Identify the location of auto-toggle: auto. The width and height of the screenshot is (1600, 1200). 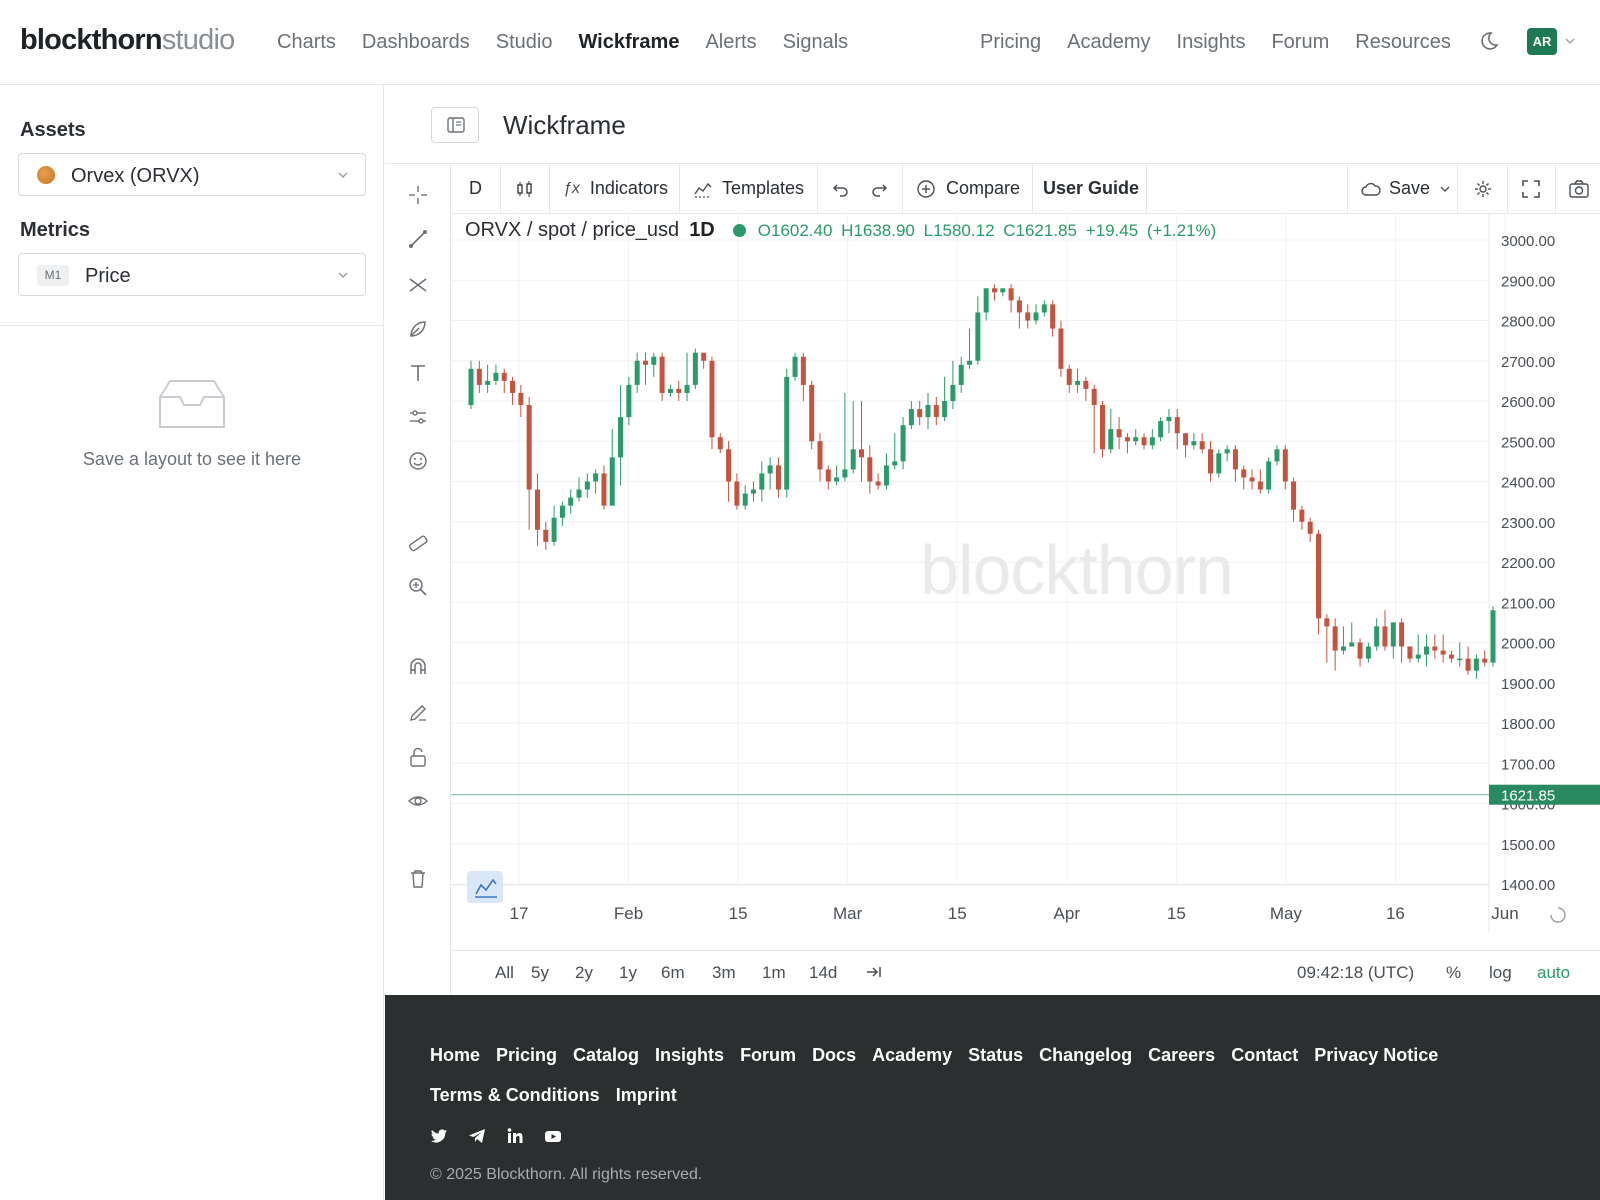
(1554, 972).